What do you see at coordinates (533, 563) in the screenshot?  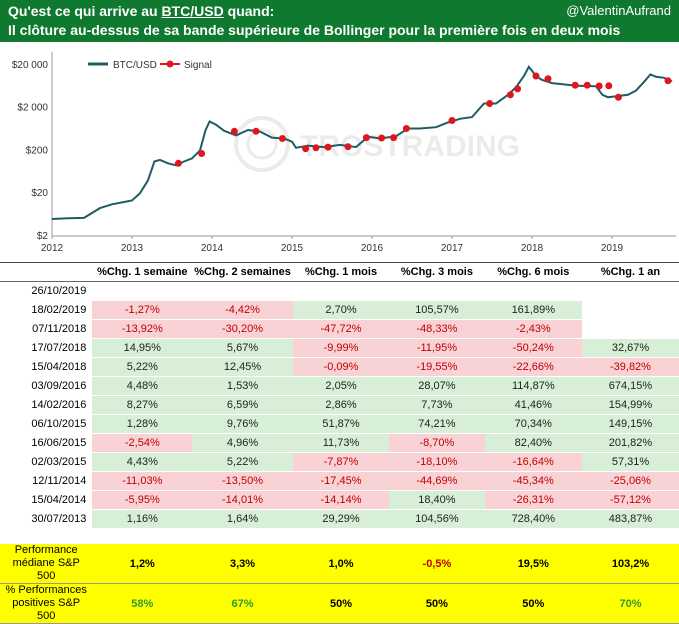 I see `summary-value: 19,5%` at bounding box center [533, 563].